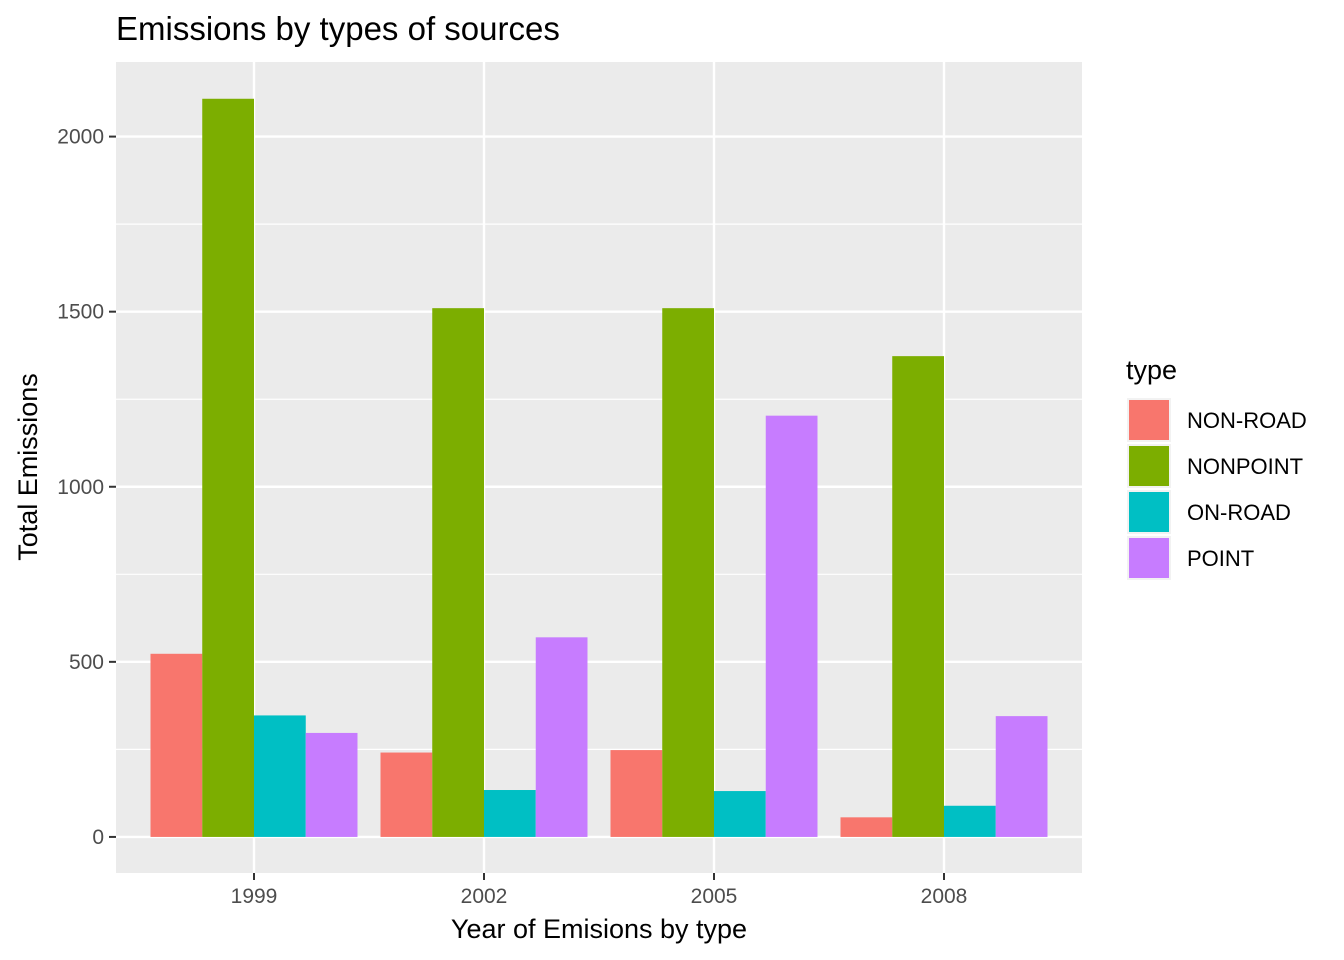  I want to click on bar-nonpoint-2008, so click(918, 596).